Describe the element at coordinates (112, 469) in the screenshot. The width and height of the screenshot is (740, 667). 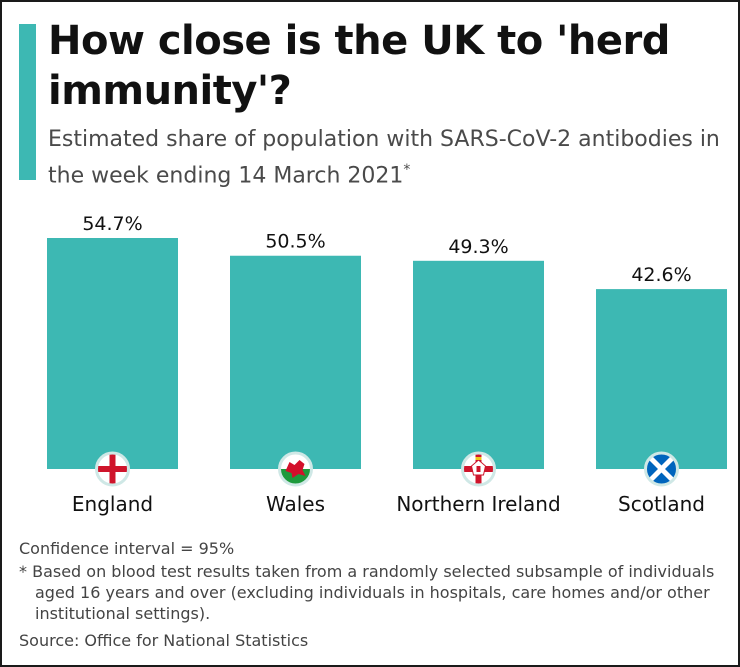
I see `england-flag-icon` at that location.